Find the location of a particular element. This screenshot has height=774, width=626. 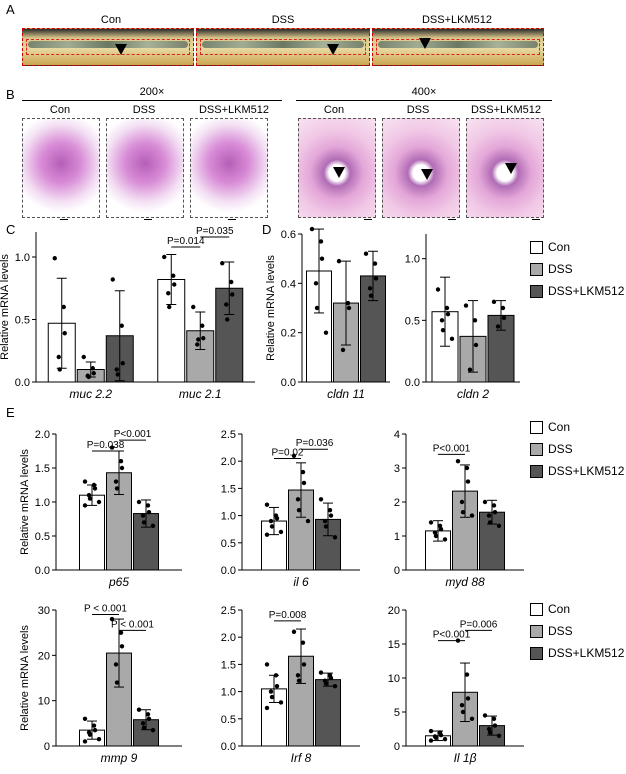

y-axis-label: Relative mRNA levels is located at coordinates (25, 502).